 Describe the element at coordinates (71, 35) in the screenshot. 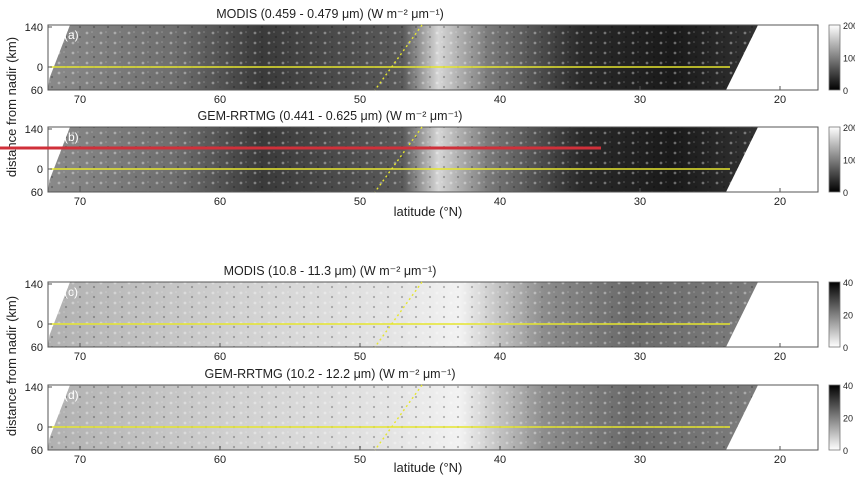

I see `panel-label: (a)` at that location.